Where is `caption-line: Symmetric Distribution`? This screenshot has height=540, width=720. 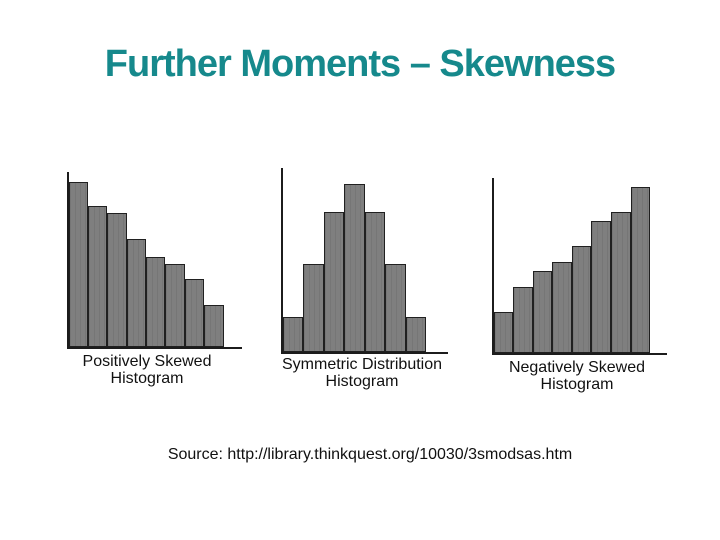
caption-line: Symmetric Distribution is located at coordinates (362, 364).